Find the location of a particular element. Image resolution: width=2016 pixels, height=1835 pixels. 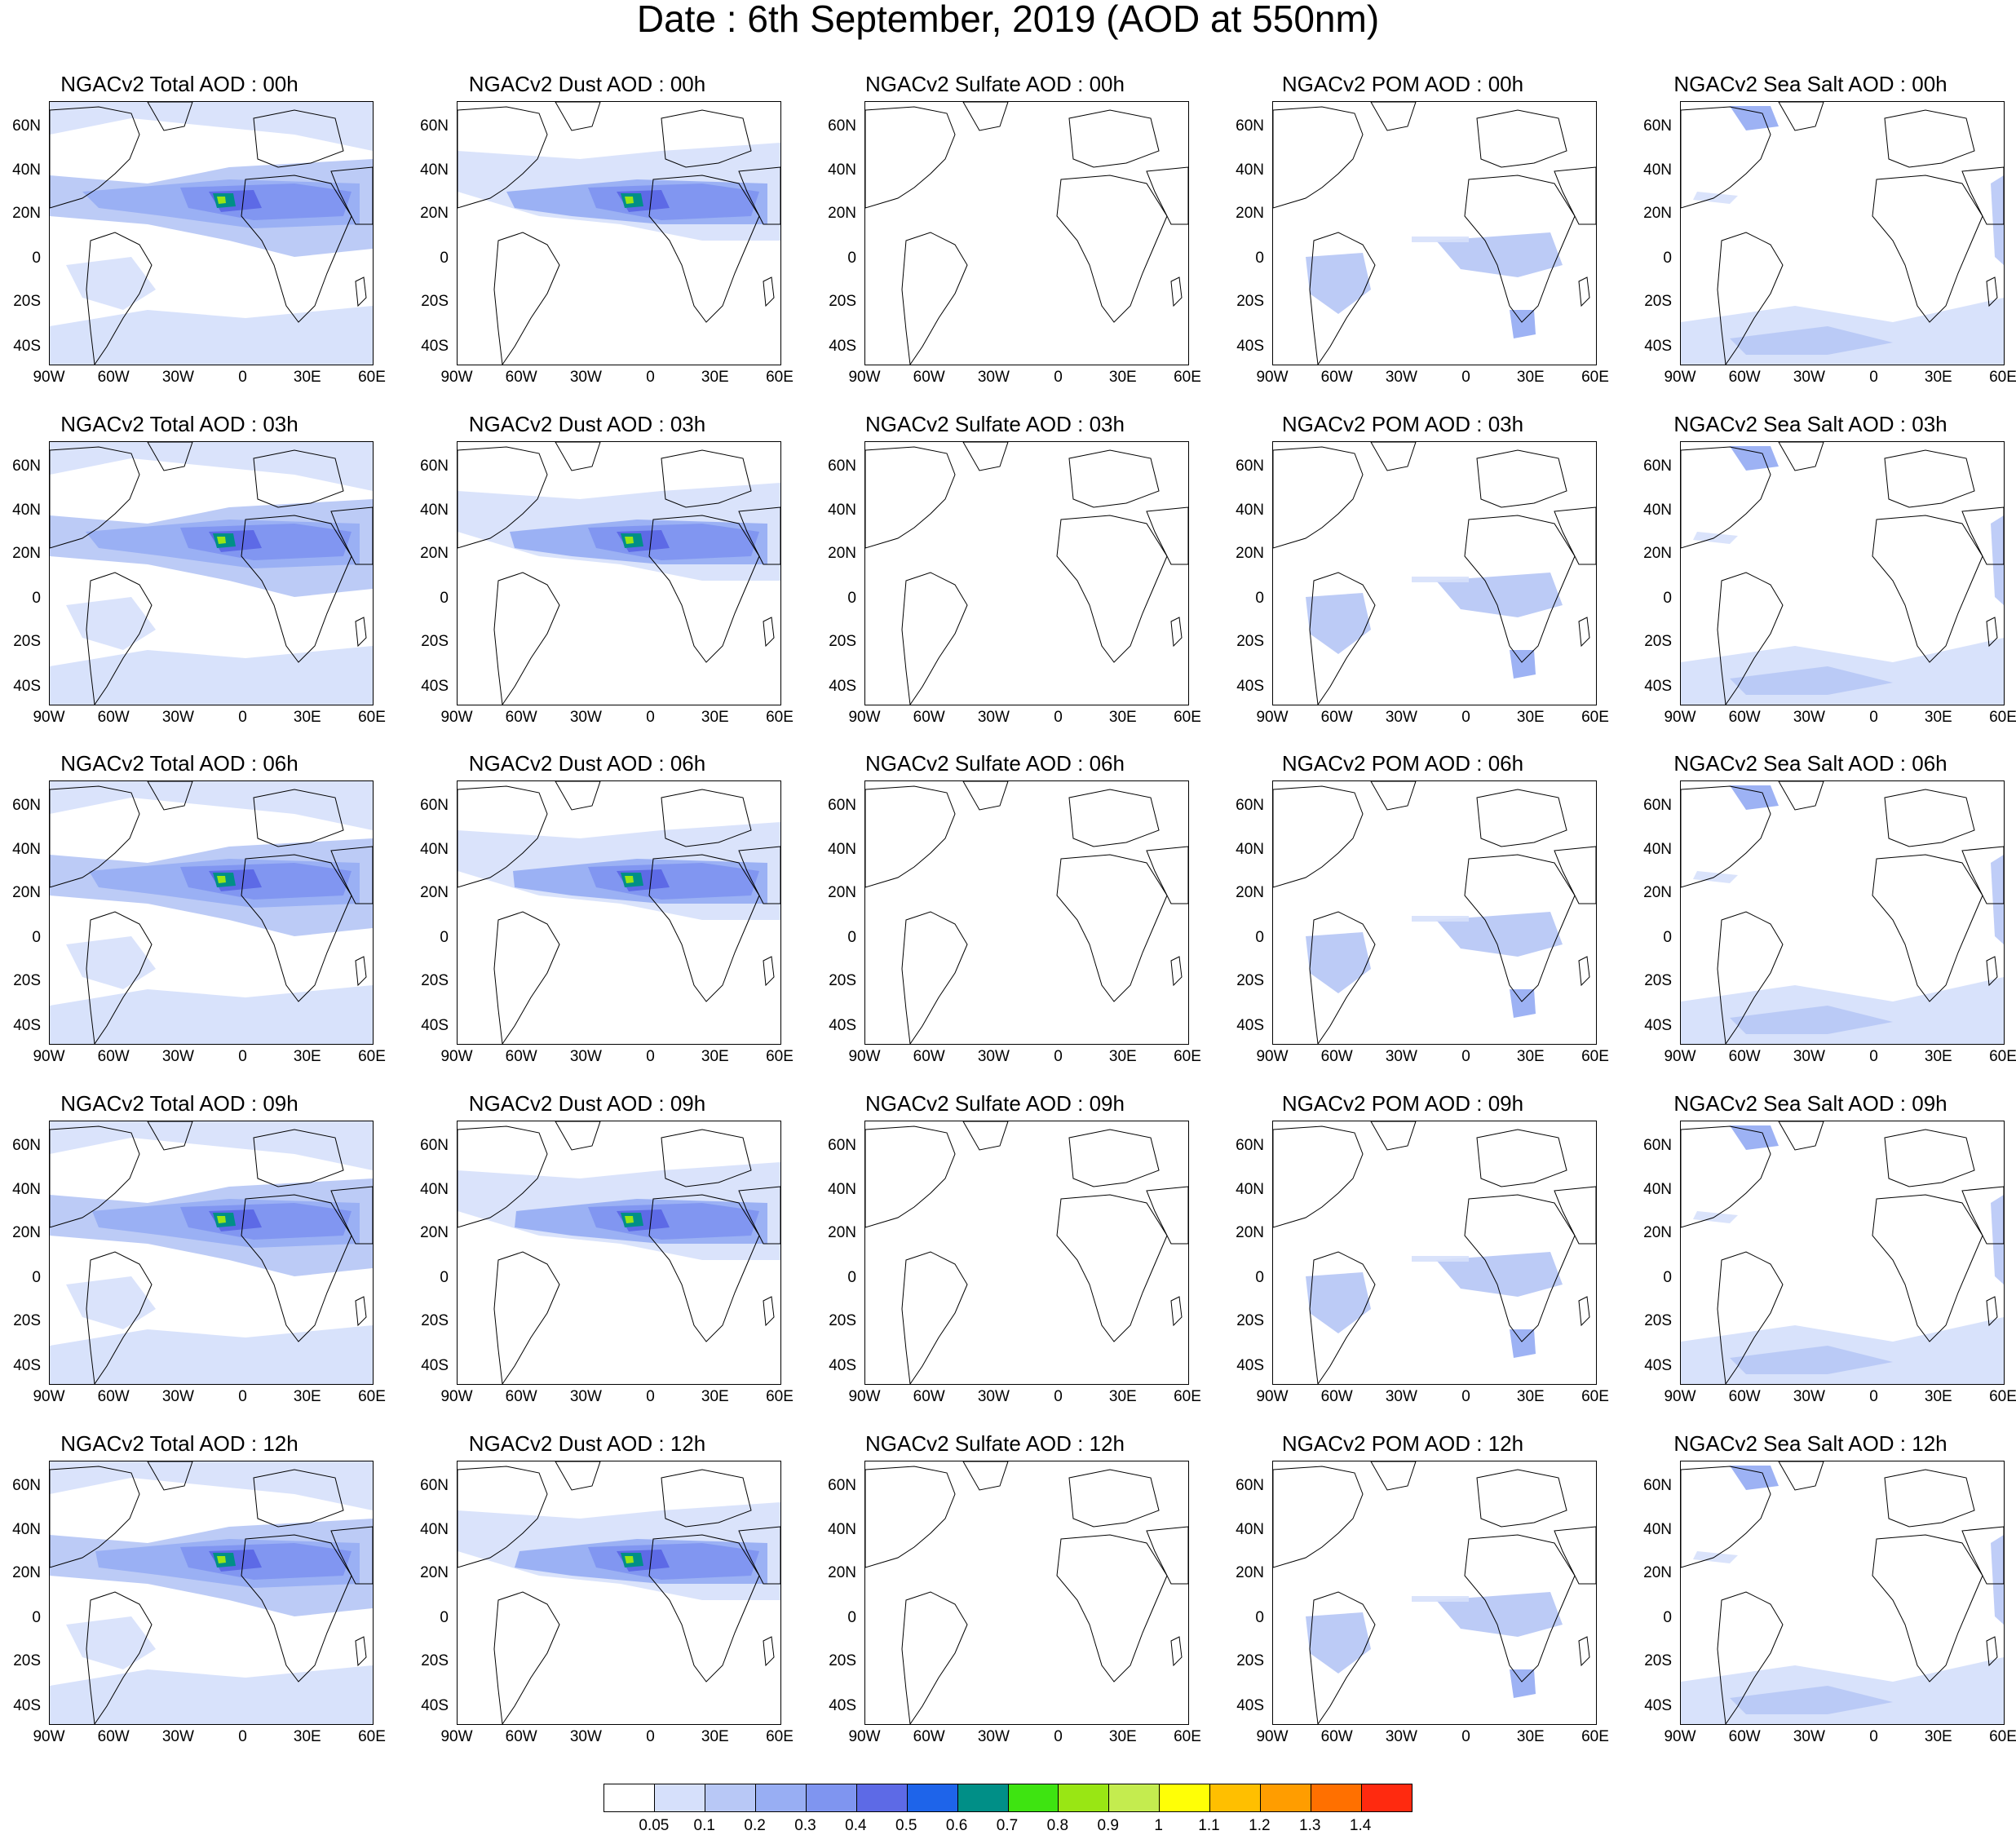

colorbar-label: 0.8 is located at coordinates (1057, 1825).